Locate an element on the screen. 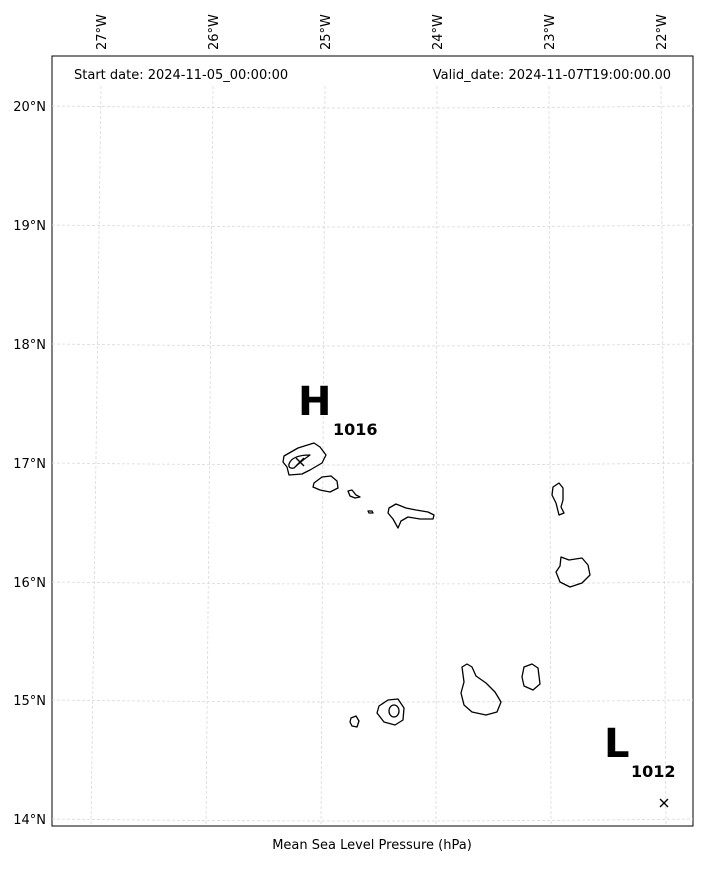 This screenshot has width=703, height=874. lon-label: 23°W is located at coordinates (550, 32).